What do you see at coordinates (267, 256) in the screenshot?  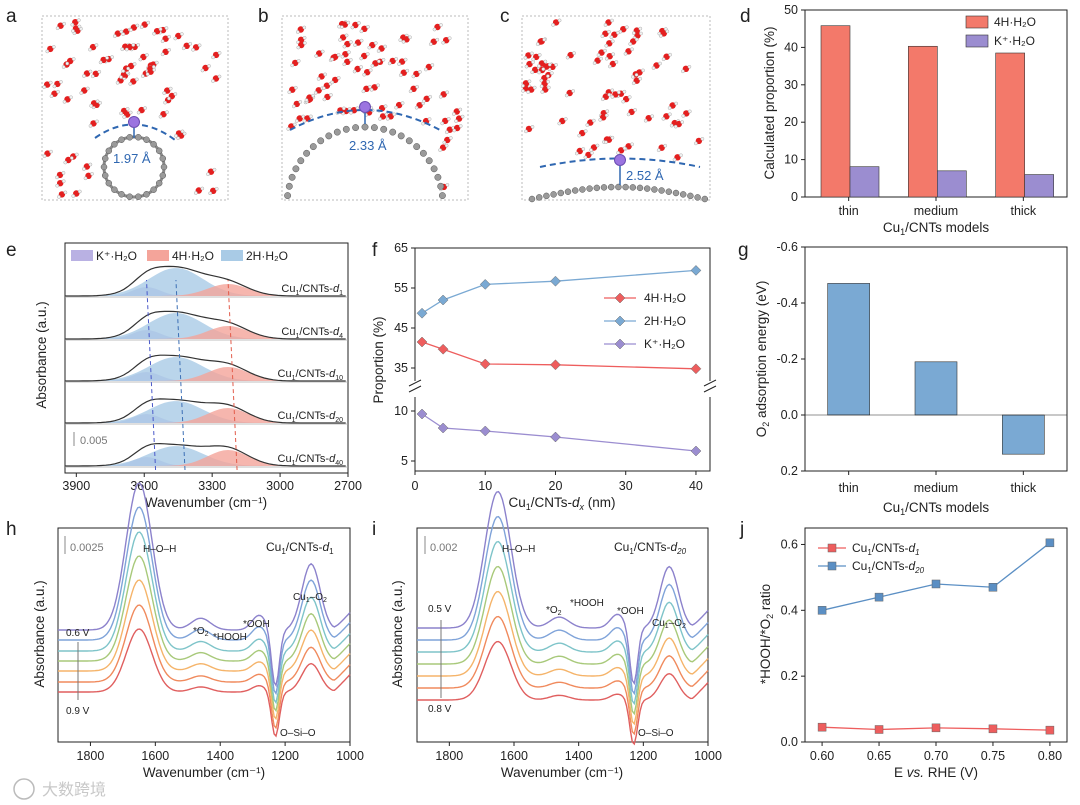 I see `legend-e-2h: 2H·H₂O` at bounding box center [267, 256].